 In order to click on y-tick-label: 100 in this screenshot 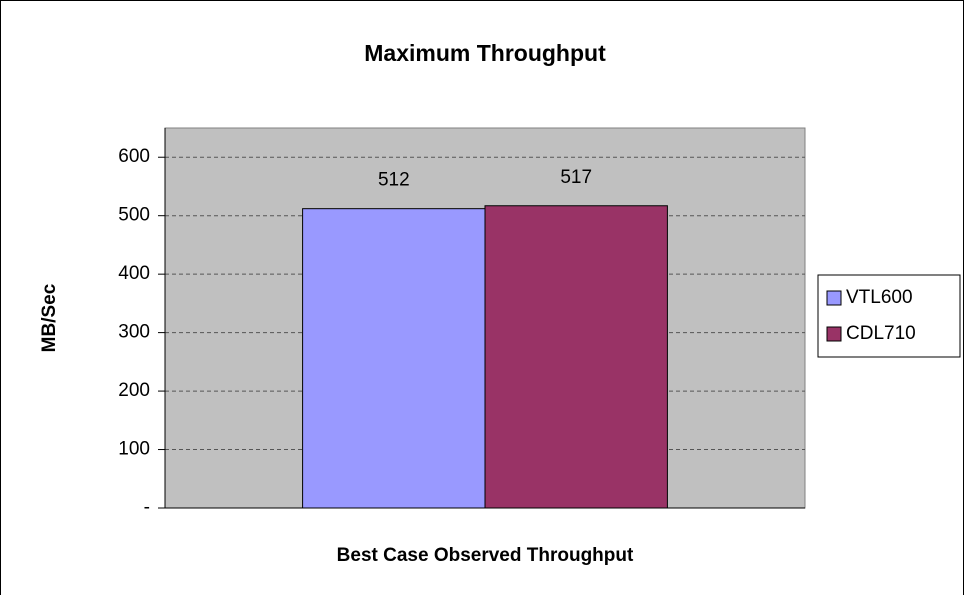, I will do `click(134, 449)`.